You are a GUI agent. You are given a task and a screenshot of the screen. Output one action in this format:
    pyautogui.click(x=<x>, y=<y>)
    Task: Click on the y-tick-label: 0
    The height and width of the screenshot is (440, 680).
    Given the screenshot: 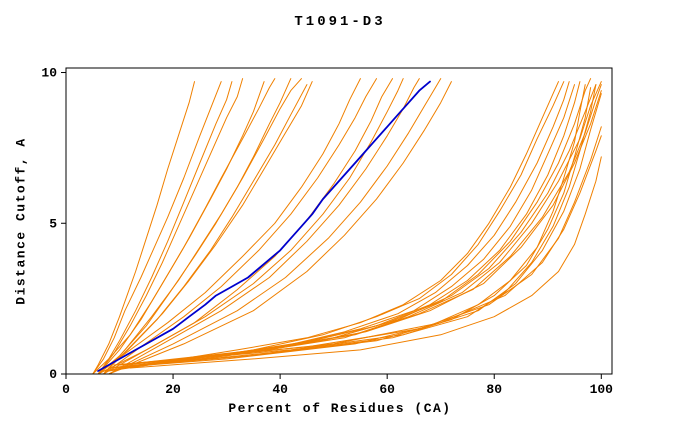 What is the action you would take?
    pyautogui.click(x=53, y=374)
    